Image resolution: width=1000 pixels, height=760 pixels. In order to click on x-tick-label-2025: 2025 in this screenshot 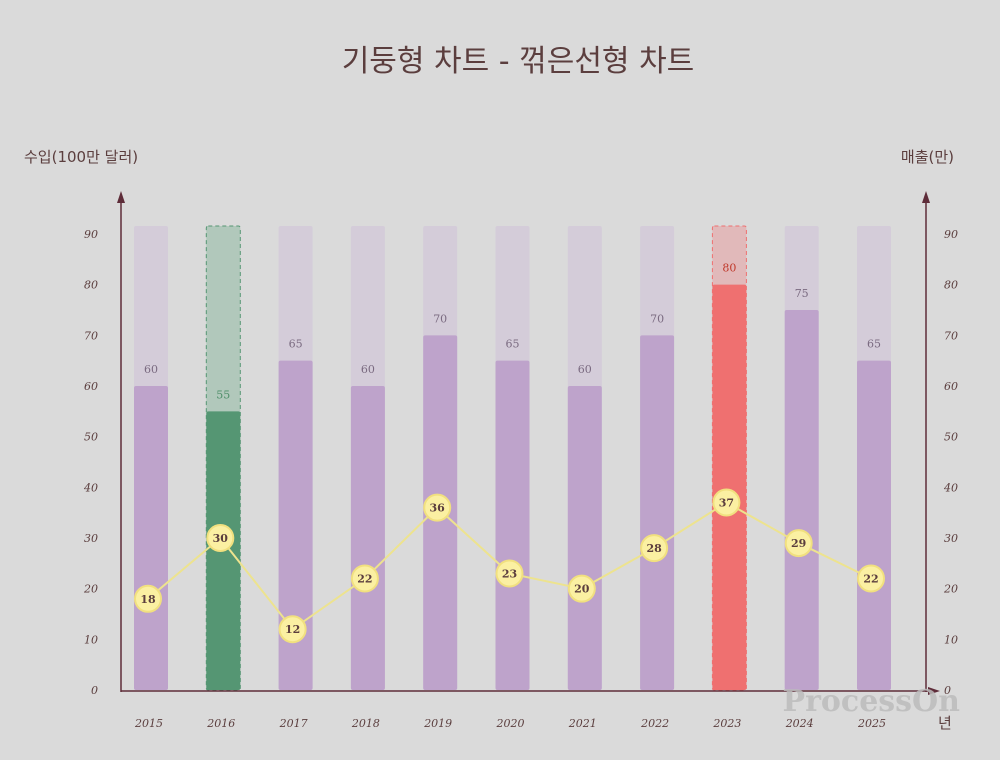, I will do `click(871, 723)`.